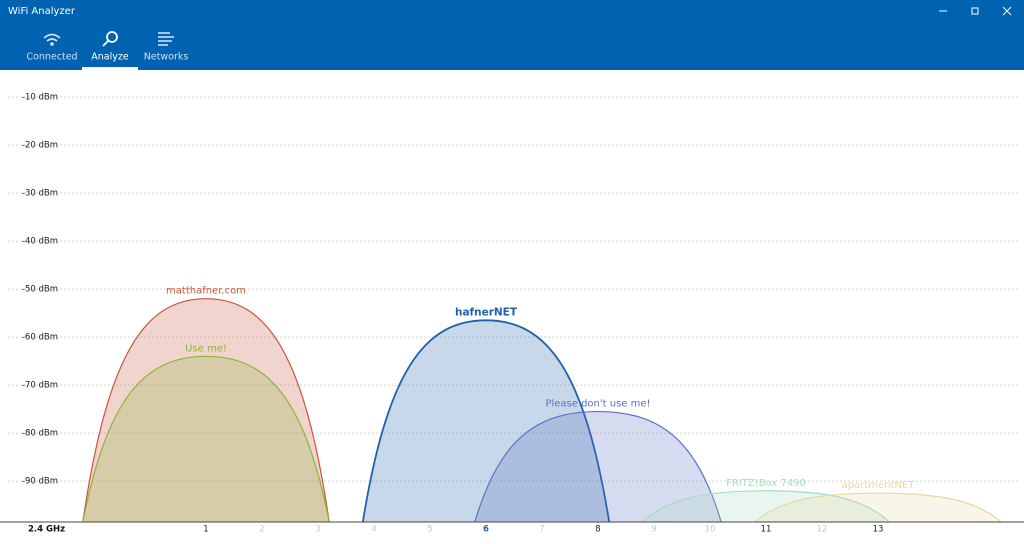  Describe the element at coordinates (541, 530) in the screenshot. I see `x-tick-label: 7` at that location.